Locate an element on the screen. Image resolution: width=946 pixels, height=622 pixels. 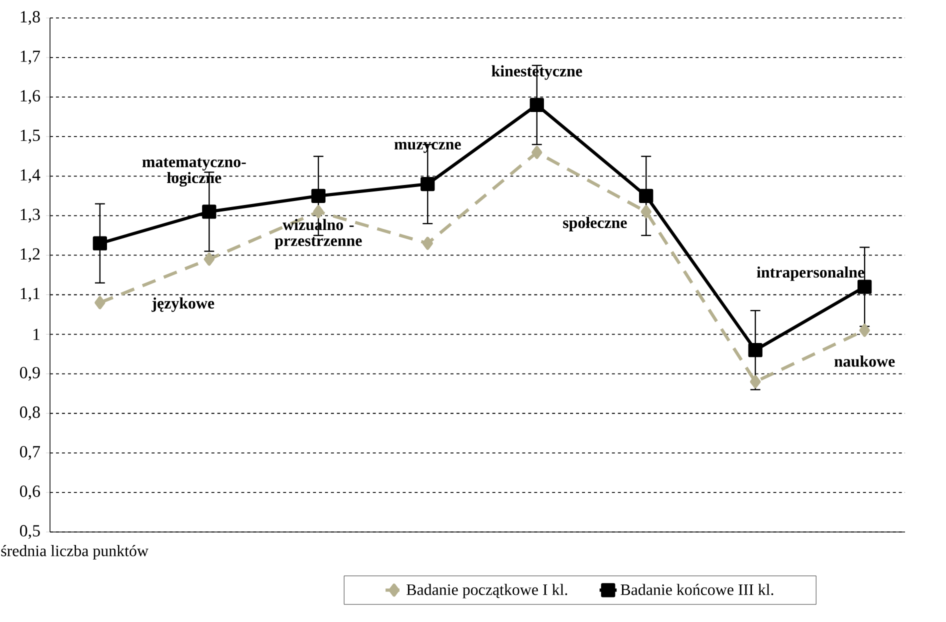
y-tick-label: 1,3 is located at coordinates (30, 215).